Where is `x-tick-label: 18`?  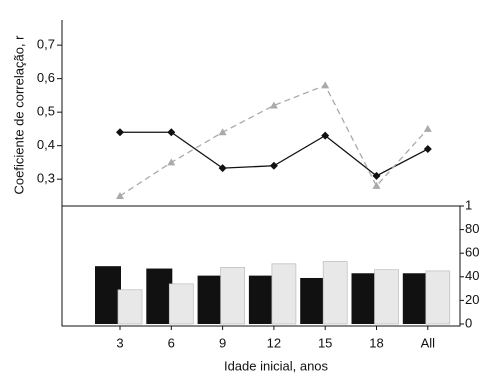 x-tick-label: 18 is located at coordinates (376, 342).